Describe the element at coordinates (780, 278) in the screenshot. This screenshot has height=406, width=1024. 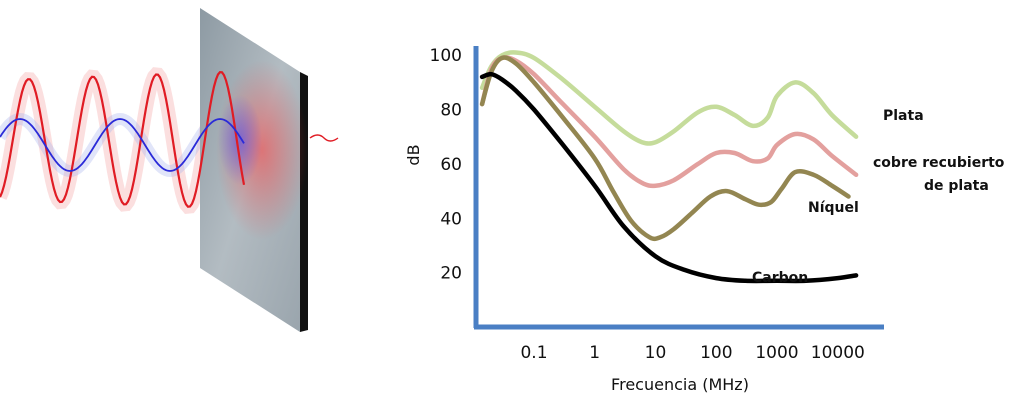
I see `label-carbon: Carbon` at that location.